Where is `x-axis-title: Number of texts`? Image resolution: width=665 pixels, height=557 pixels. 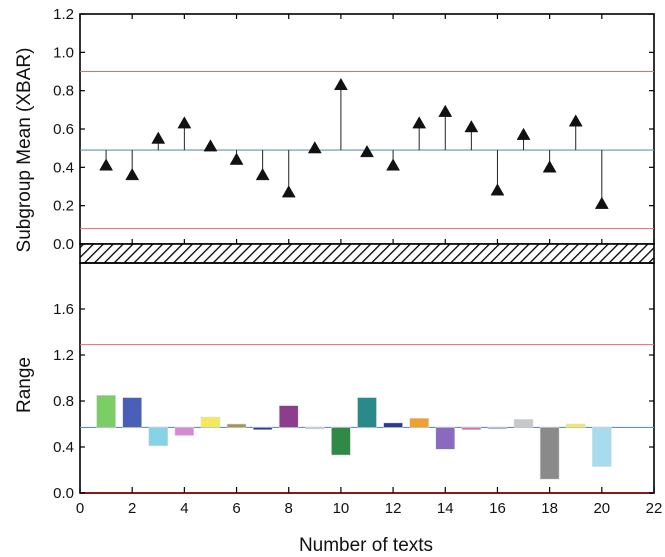 x-axis-title: Number of texts is located at coordinates (366, 545).